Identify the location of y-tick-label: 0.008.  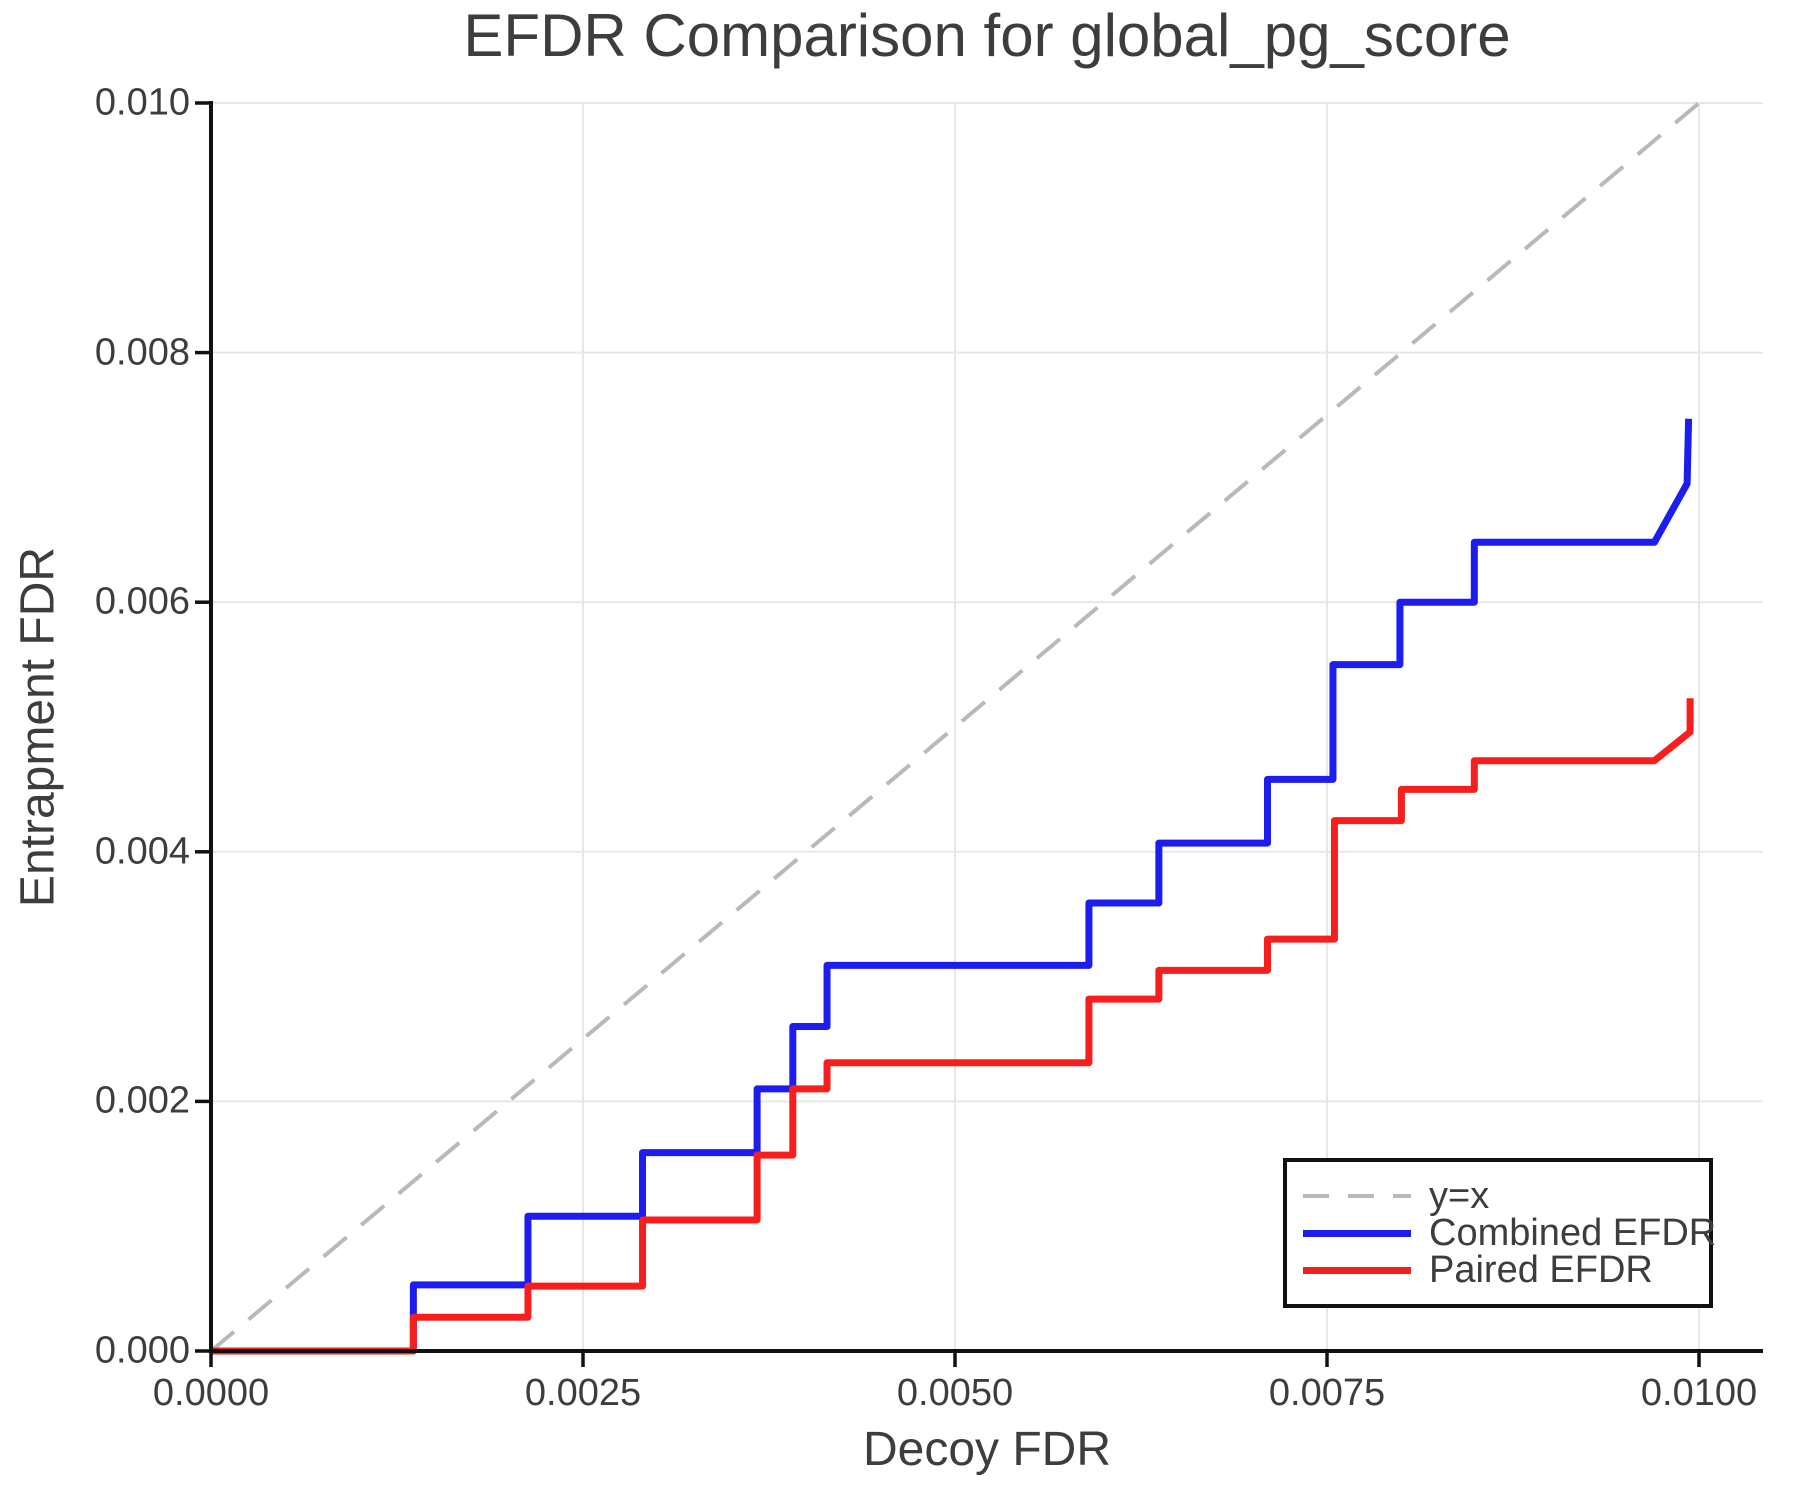
(142, 352).